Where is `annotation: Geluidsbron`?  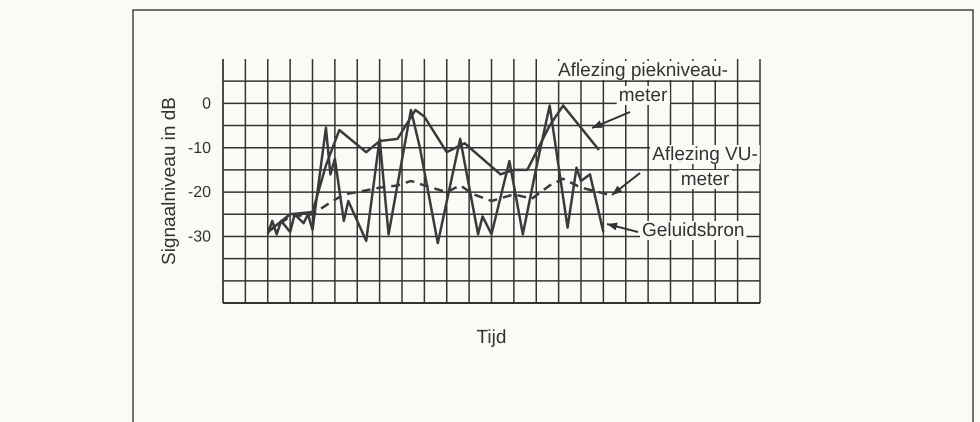 annotation: Geluidsbron is located at coordinates (693, 230).